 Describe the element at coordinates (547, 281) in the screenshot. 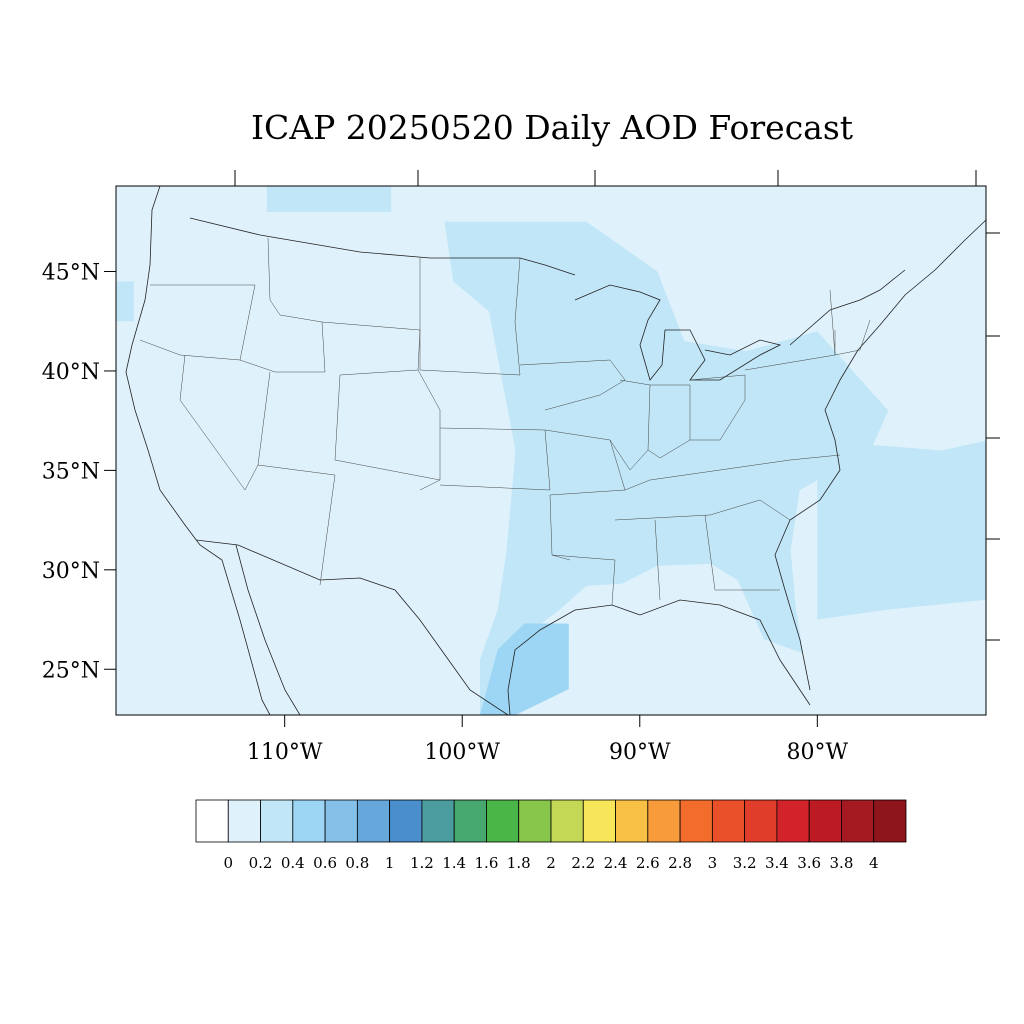

I see `us-canada-border` at that location.